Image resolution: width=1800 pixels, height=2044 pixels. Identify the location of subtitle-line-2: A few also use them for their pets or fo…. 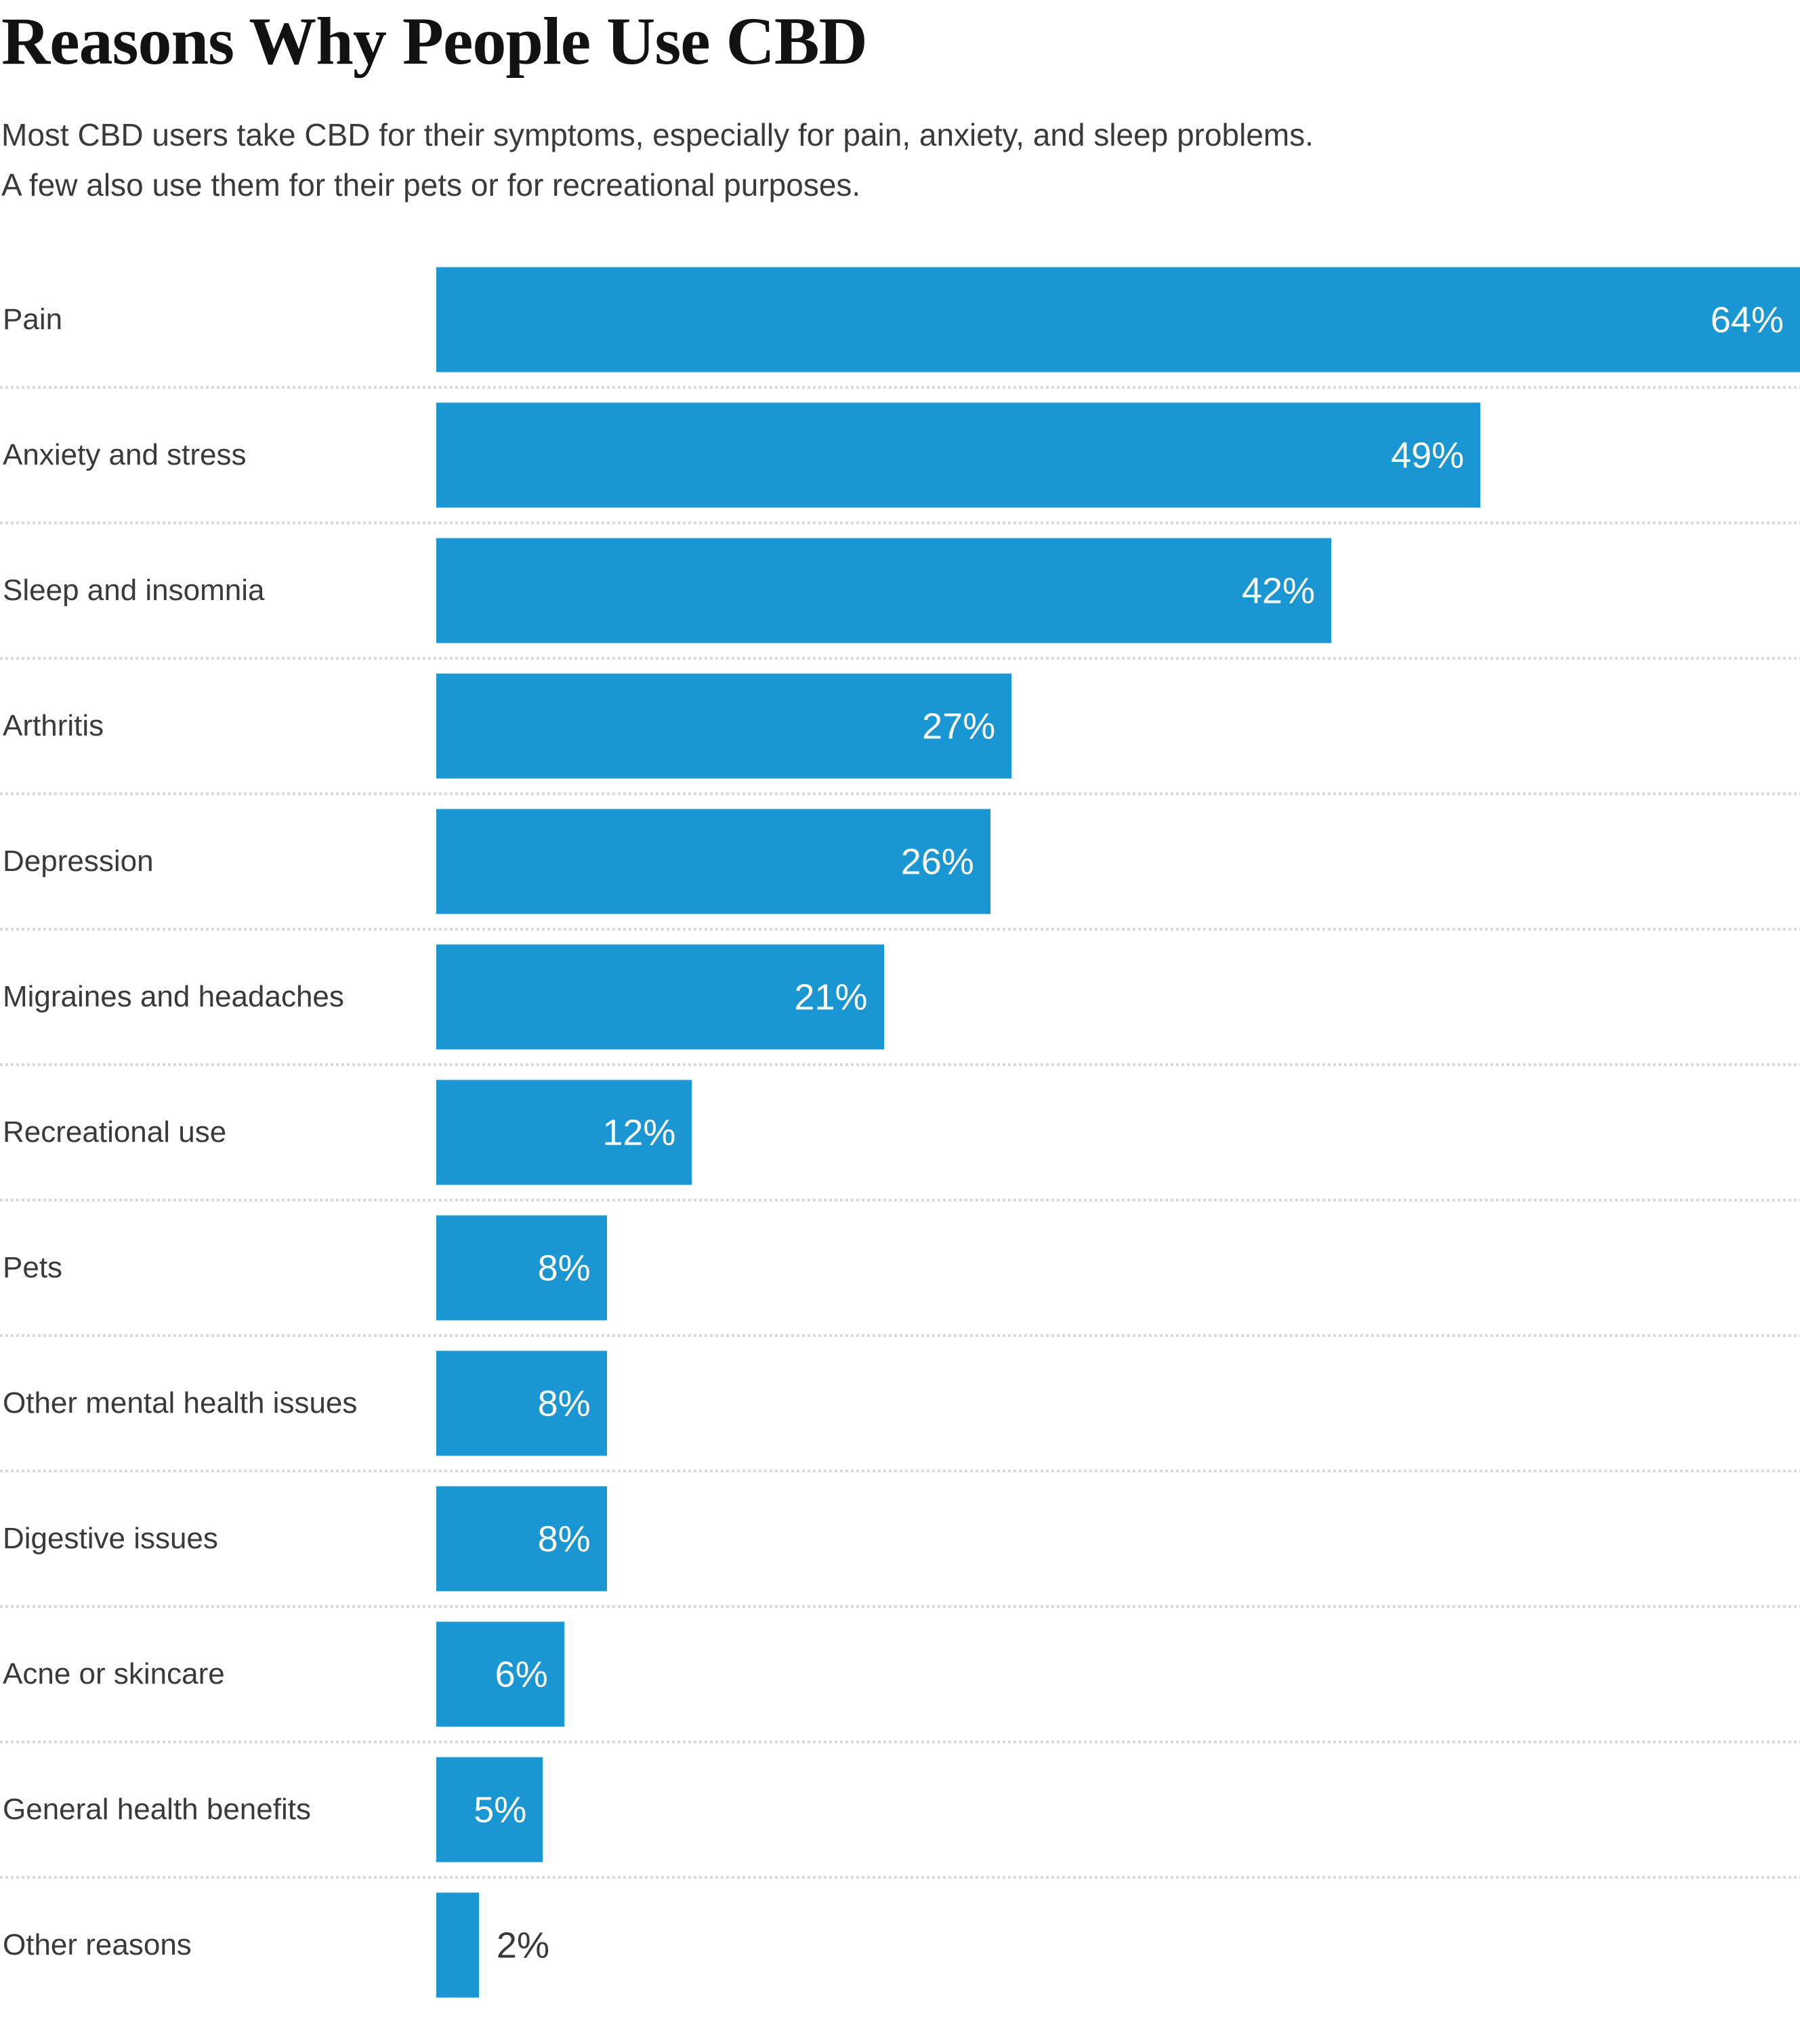
(431, 185).